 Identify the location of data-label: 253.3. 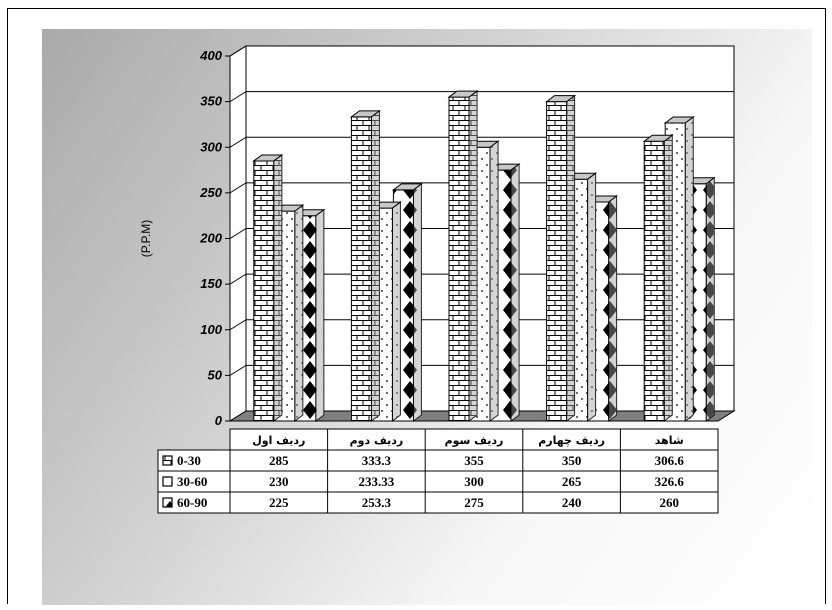
(377, 502).